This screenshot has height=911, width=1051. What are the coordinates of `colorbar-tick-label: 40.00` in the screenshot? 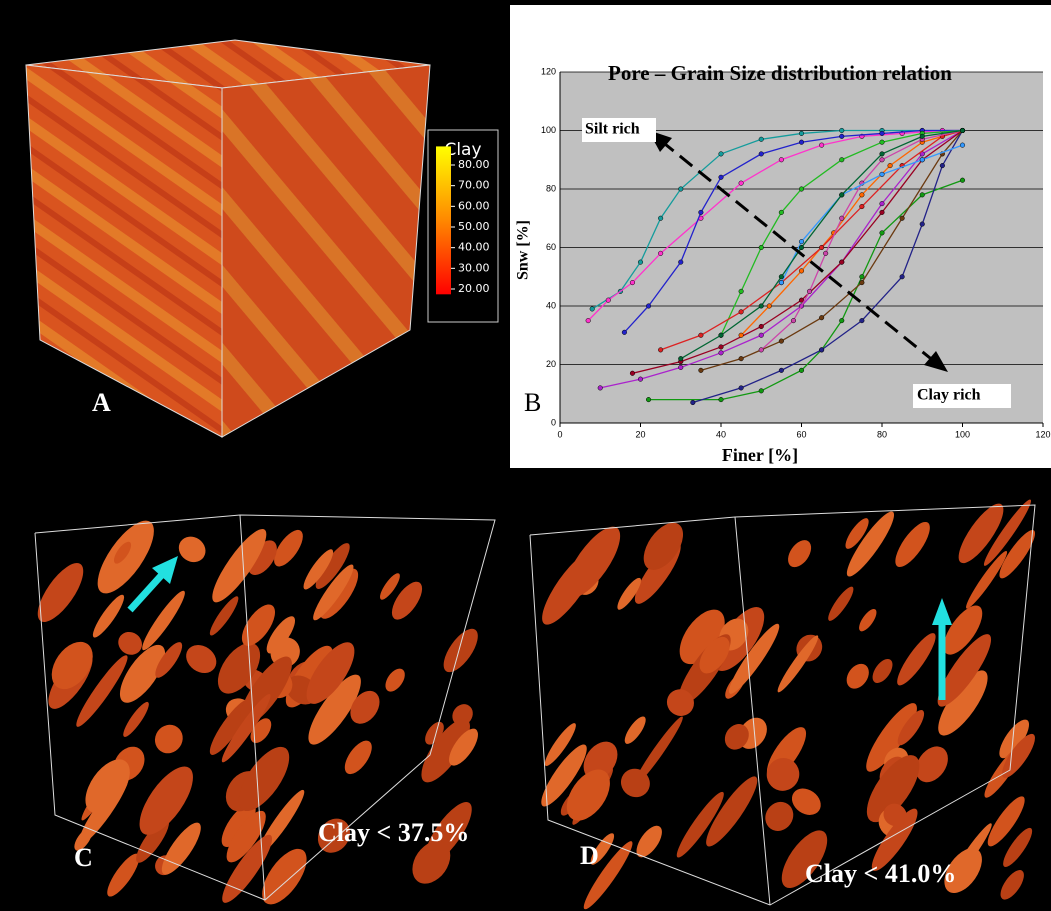 It's located at (474, 247).